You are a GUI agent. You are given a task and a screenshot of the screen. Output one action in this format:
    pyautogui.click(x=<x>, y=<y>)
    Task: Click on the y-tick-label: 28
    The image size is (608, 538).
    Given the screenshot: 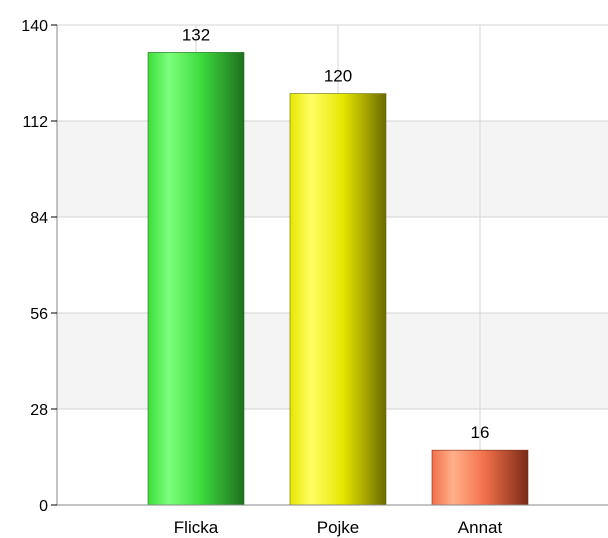 What is the action you would take?
    pyautogui.click(x=39, y=410)
    